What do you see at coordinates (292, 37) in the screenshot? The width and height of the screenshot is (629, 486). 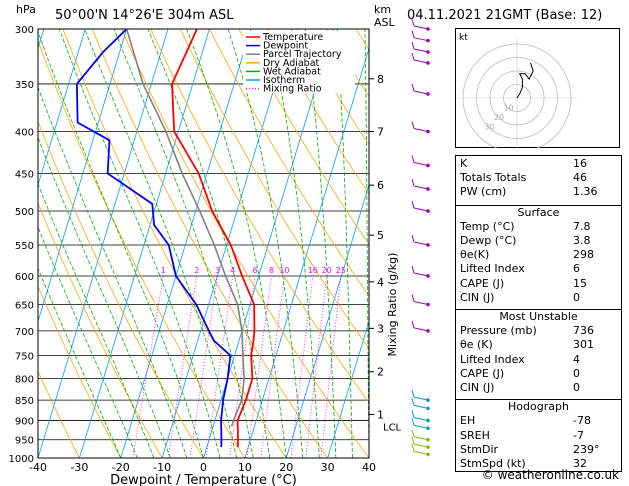 I see `legend-entry: Temperature` at bounding box center [292, 37].